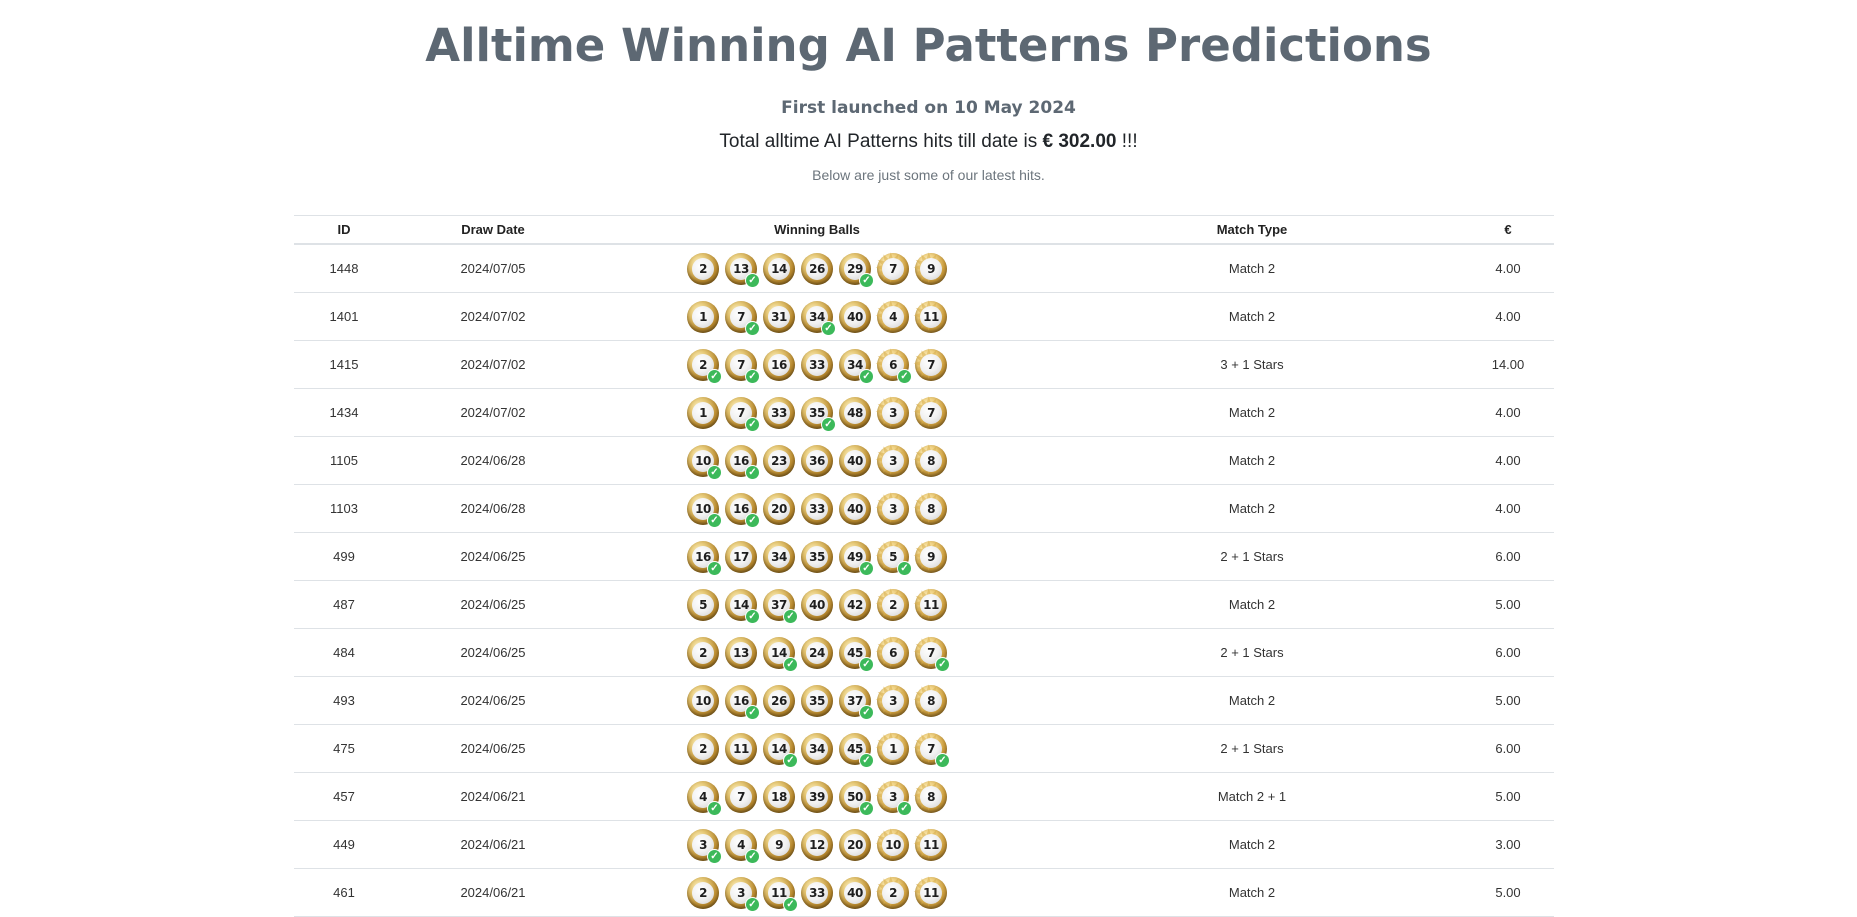  Describe the element at coordinates (929, 413) in the screenshot. I see `star-ball: 7` at that location.